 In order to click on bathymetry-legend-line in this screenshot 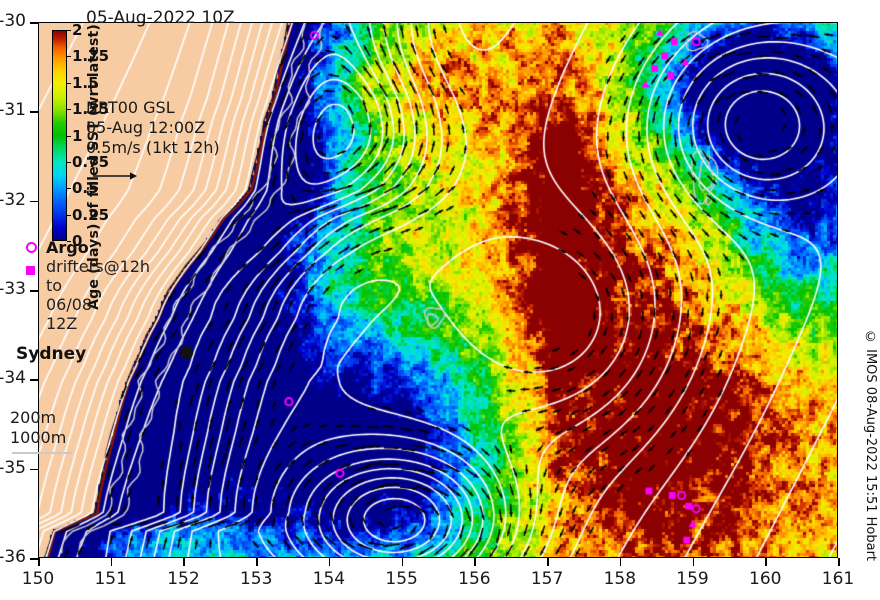, I will do `click(42, 453)`.